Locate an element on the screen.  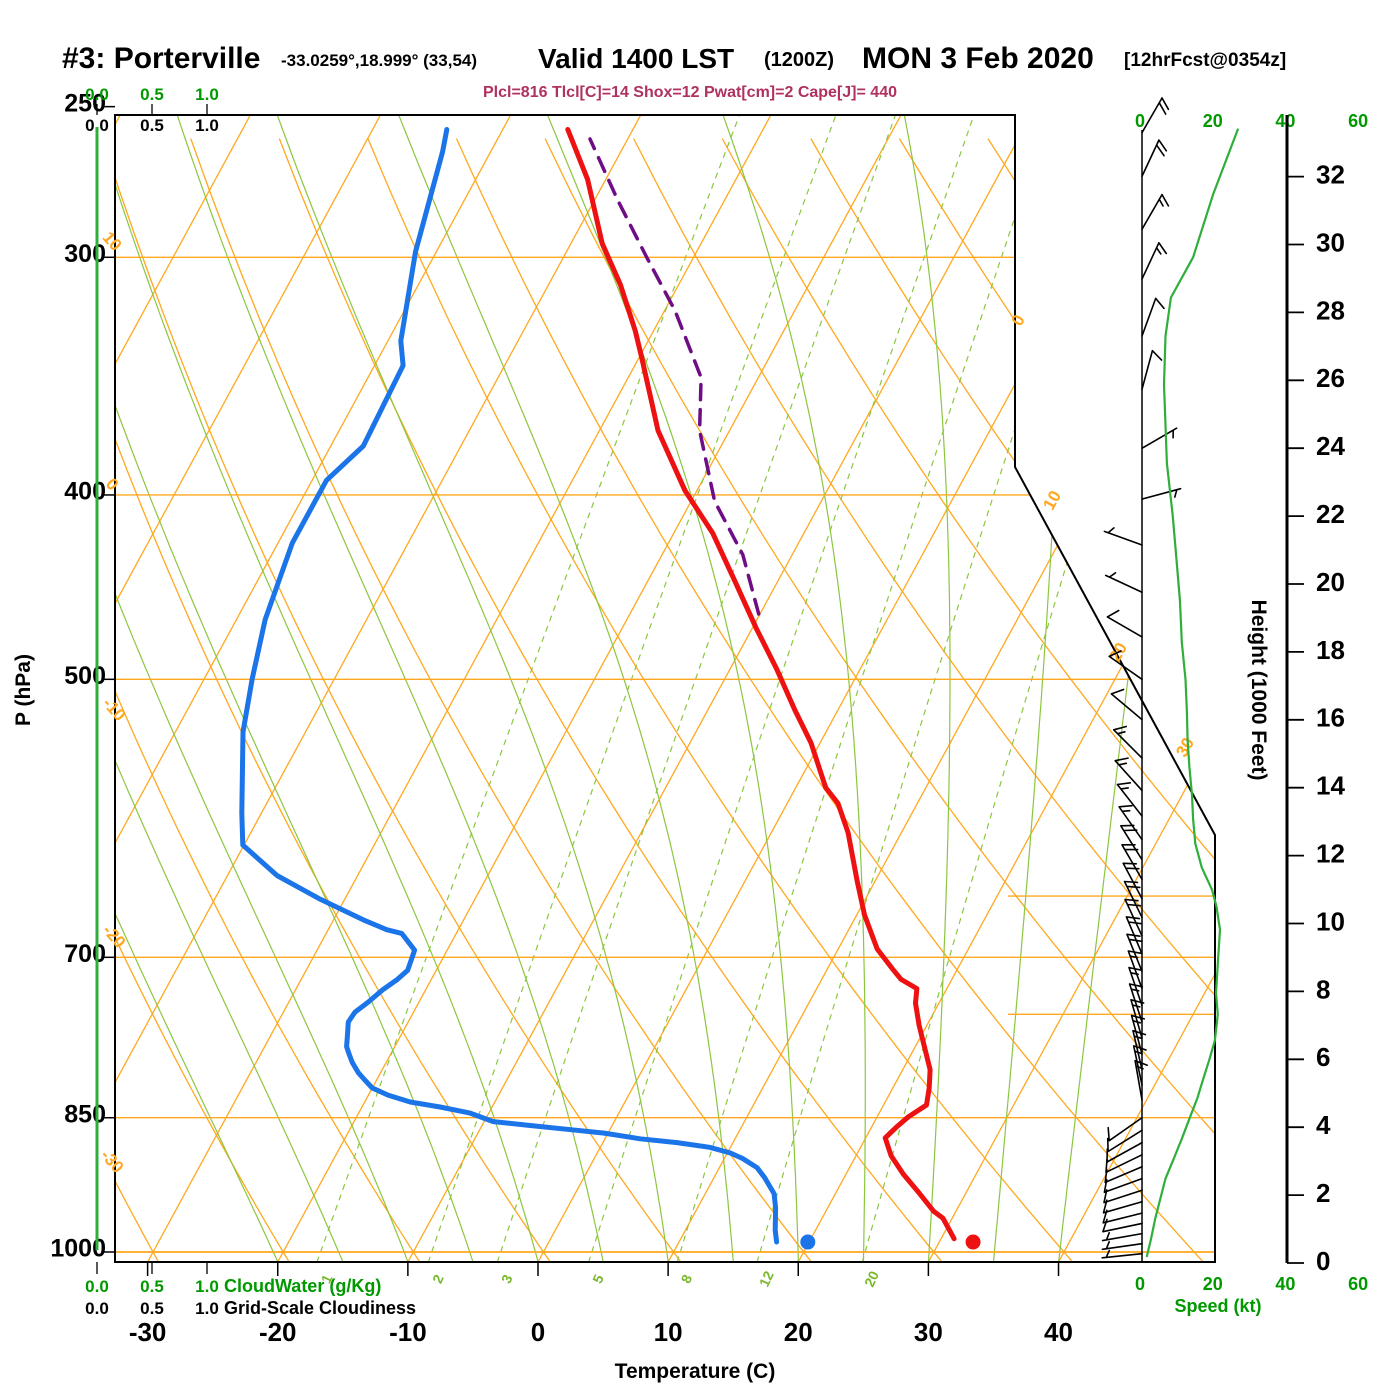
height-tick-label: 18 is located at coordinates (1330, 650).